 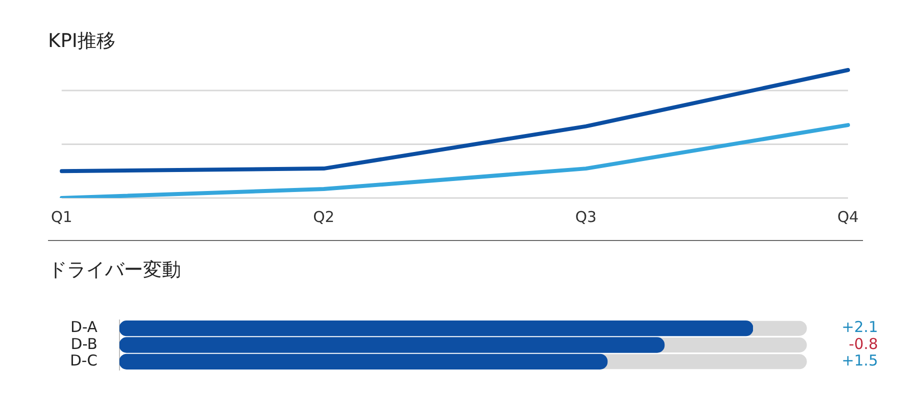 What do you see at coordinates (323, 217) in the screenshot?
I see `x-tick-label: Q2` at bounding box center [323, 217].